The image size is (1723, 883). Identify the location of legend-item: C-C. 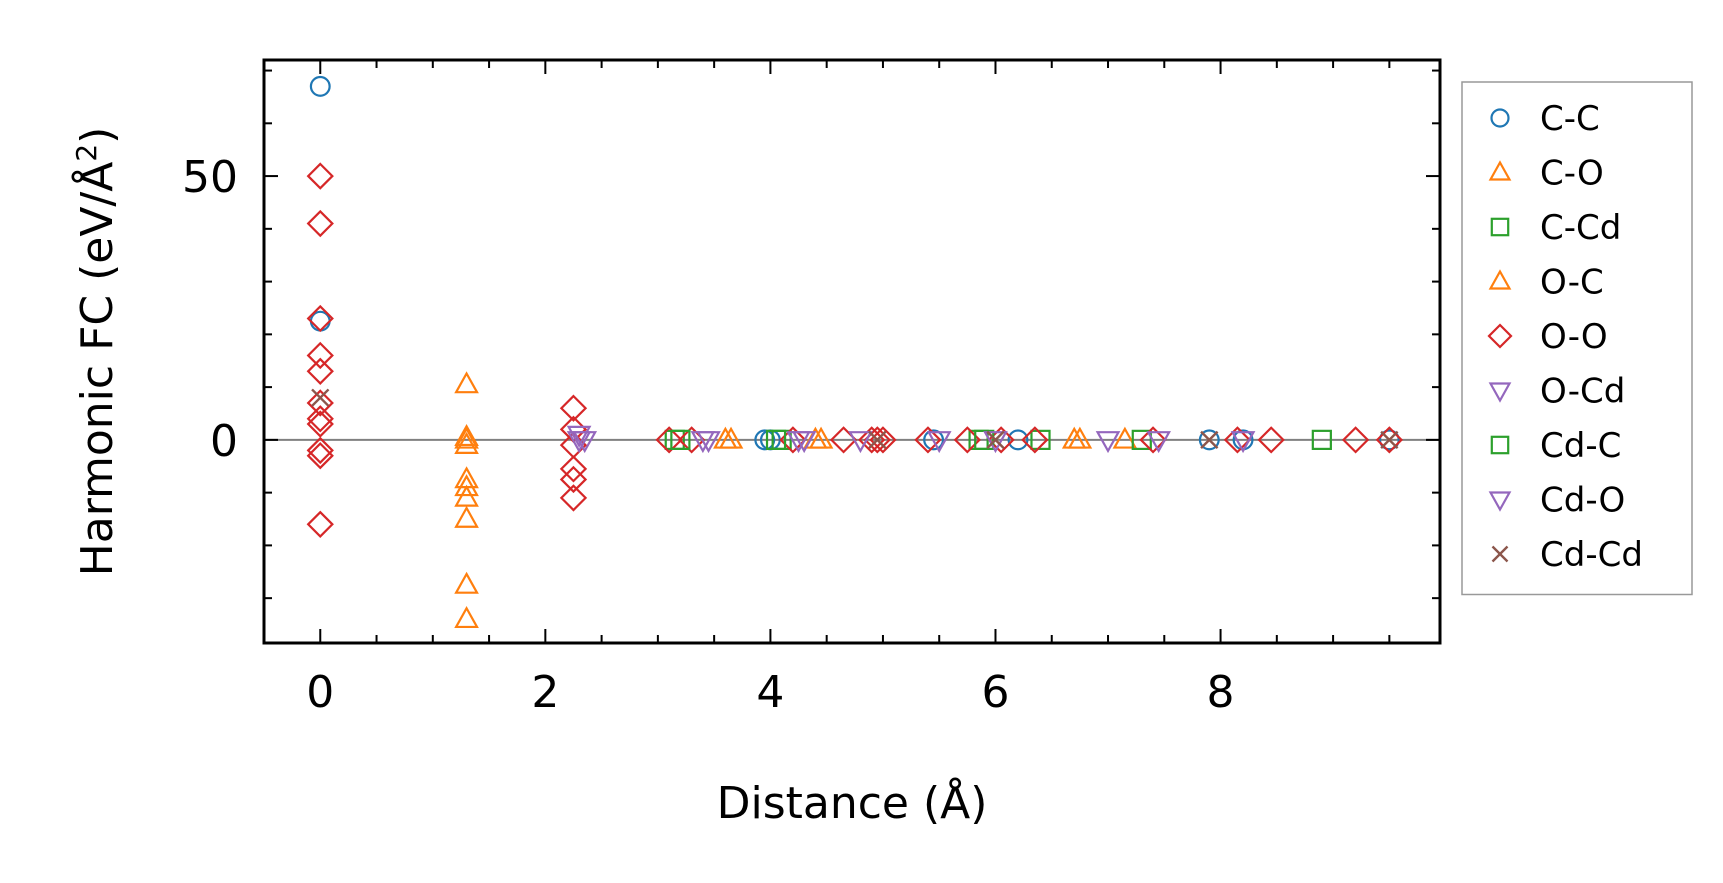
(1545, 119).